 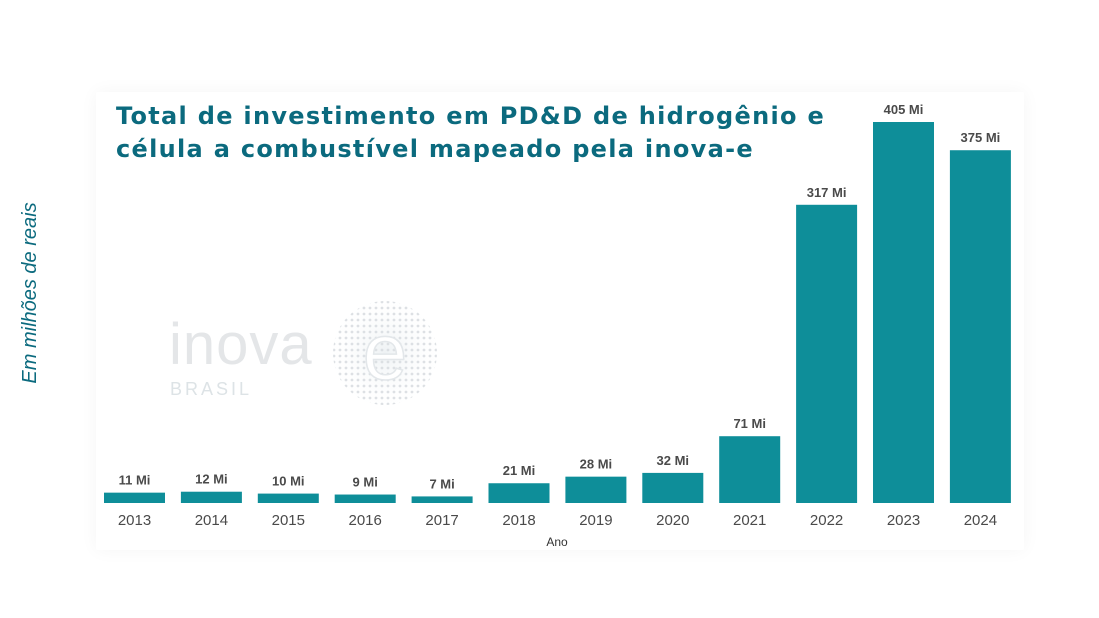 I want to click on data-label-2020: 32 Mi, so click(x=673, y=460).